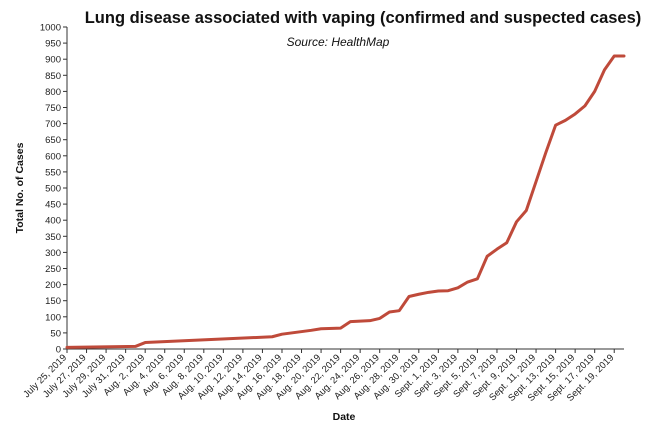 Image resolution: width=663 pixels, height=423 pixels. Describe the element at coordinates (53, 285) in the screenshot. I see `y-tick-label: 200` at that location.